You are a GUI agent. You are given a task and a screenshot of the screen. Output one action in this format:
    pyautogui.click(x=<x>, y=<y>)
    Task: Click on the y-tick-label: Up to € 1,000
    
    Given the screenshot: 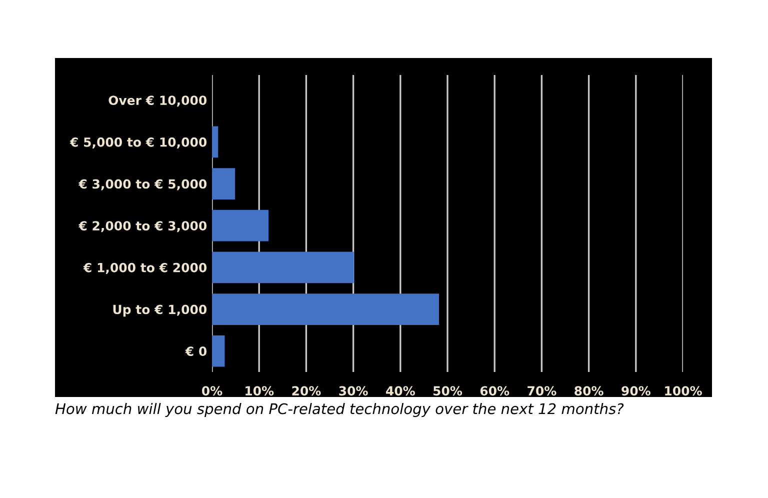 What is the action you would take?
    pyautogui.click(x=160, y=310)
    